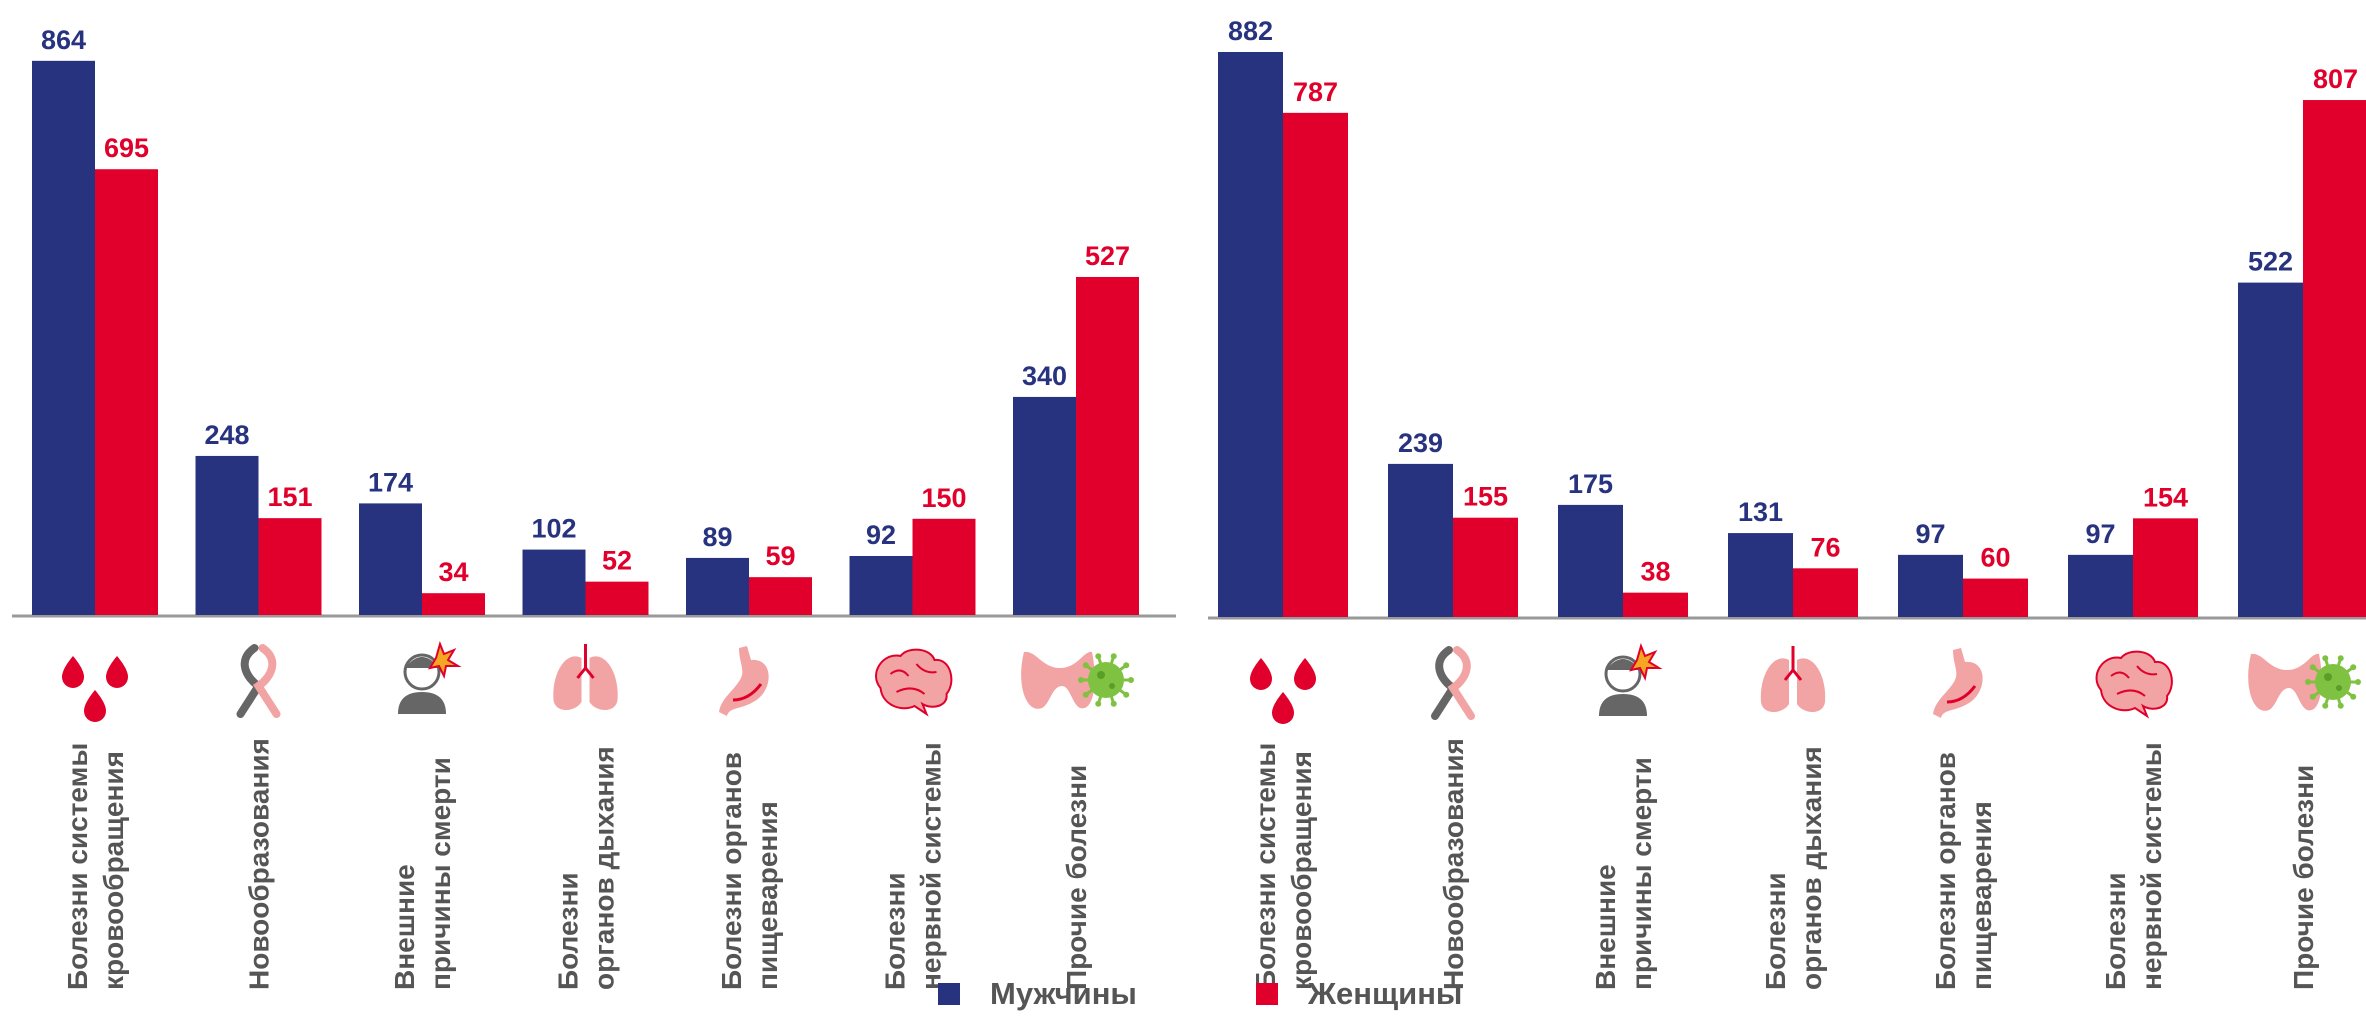 The width and height of the screenshot is (2366, 1024). I want to click on category-label-line: Внешние, so click(1605, 927).